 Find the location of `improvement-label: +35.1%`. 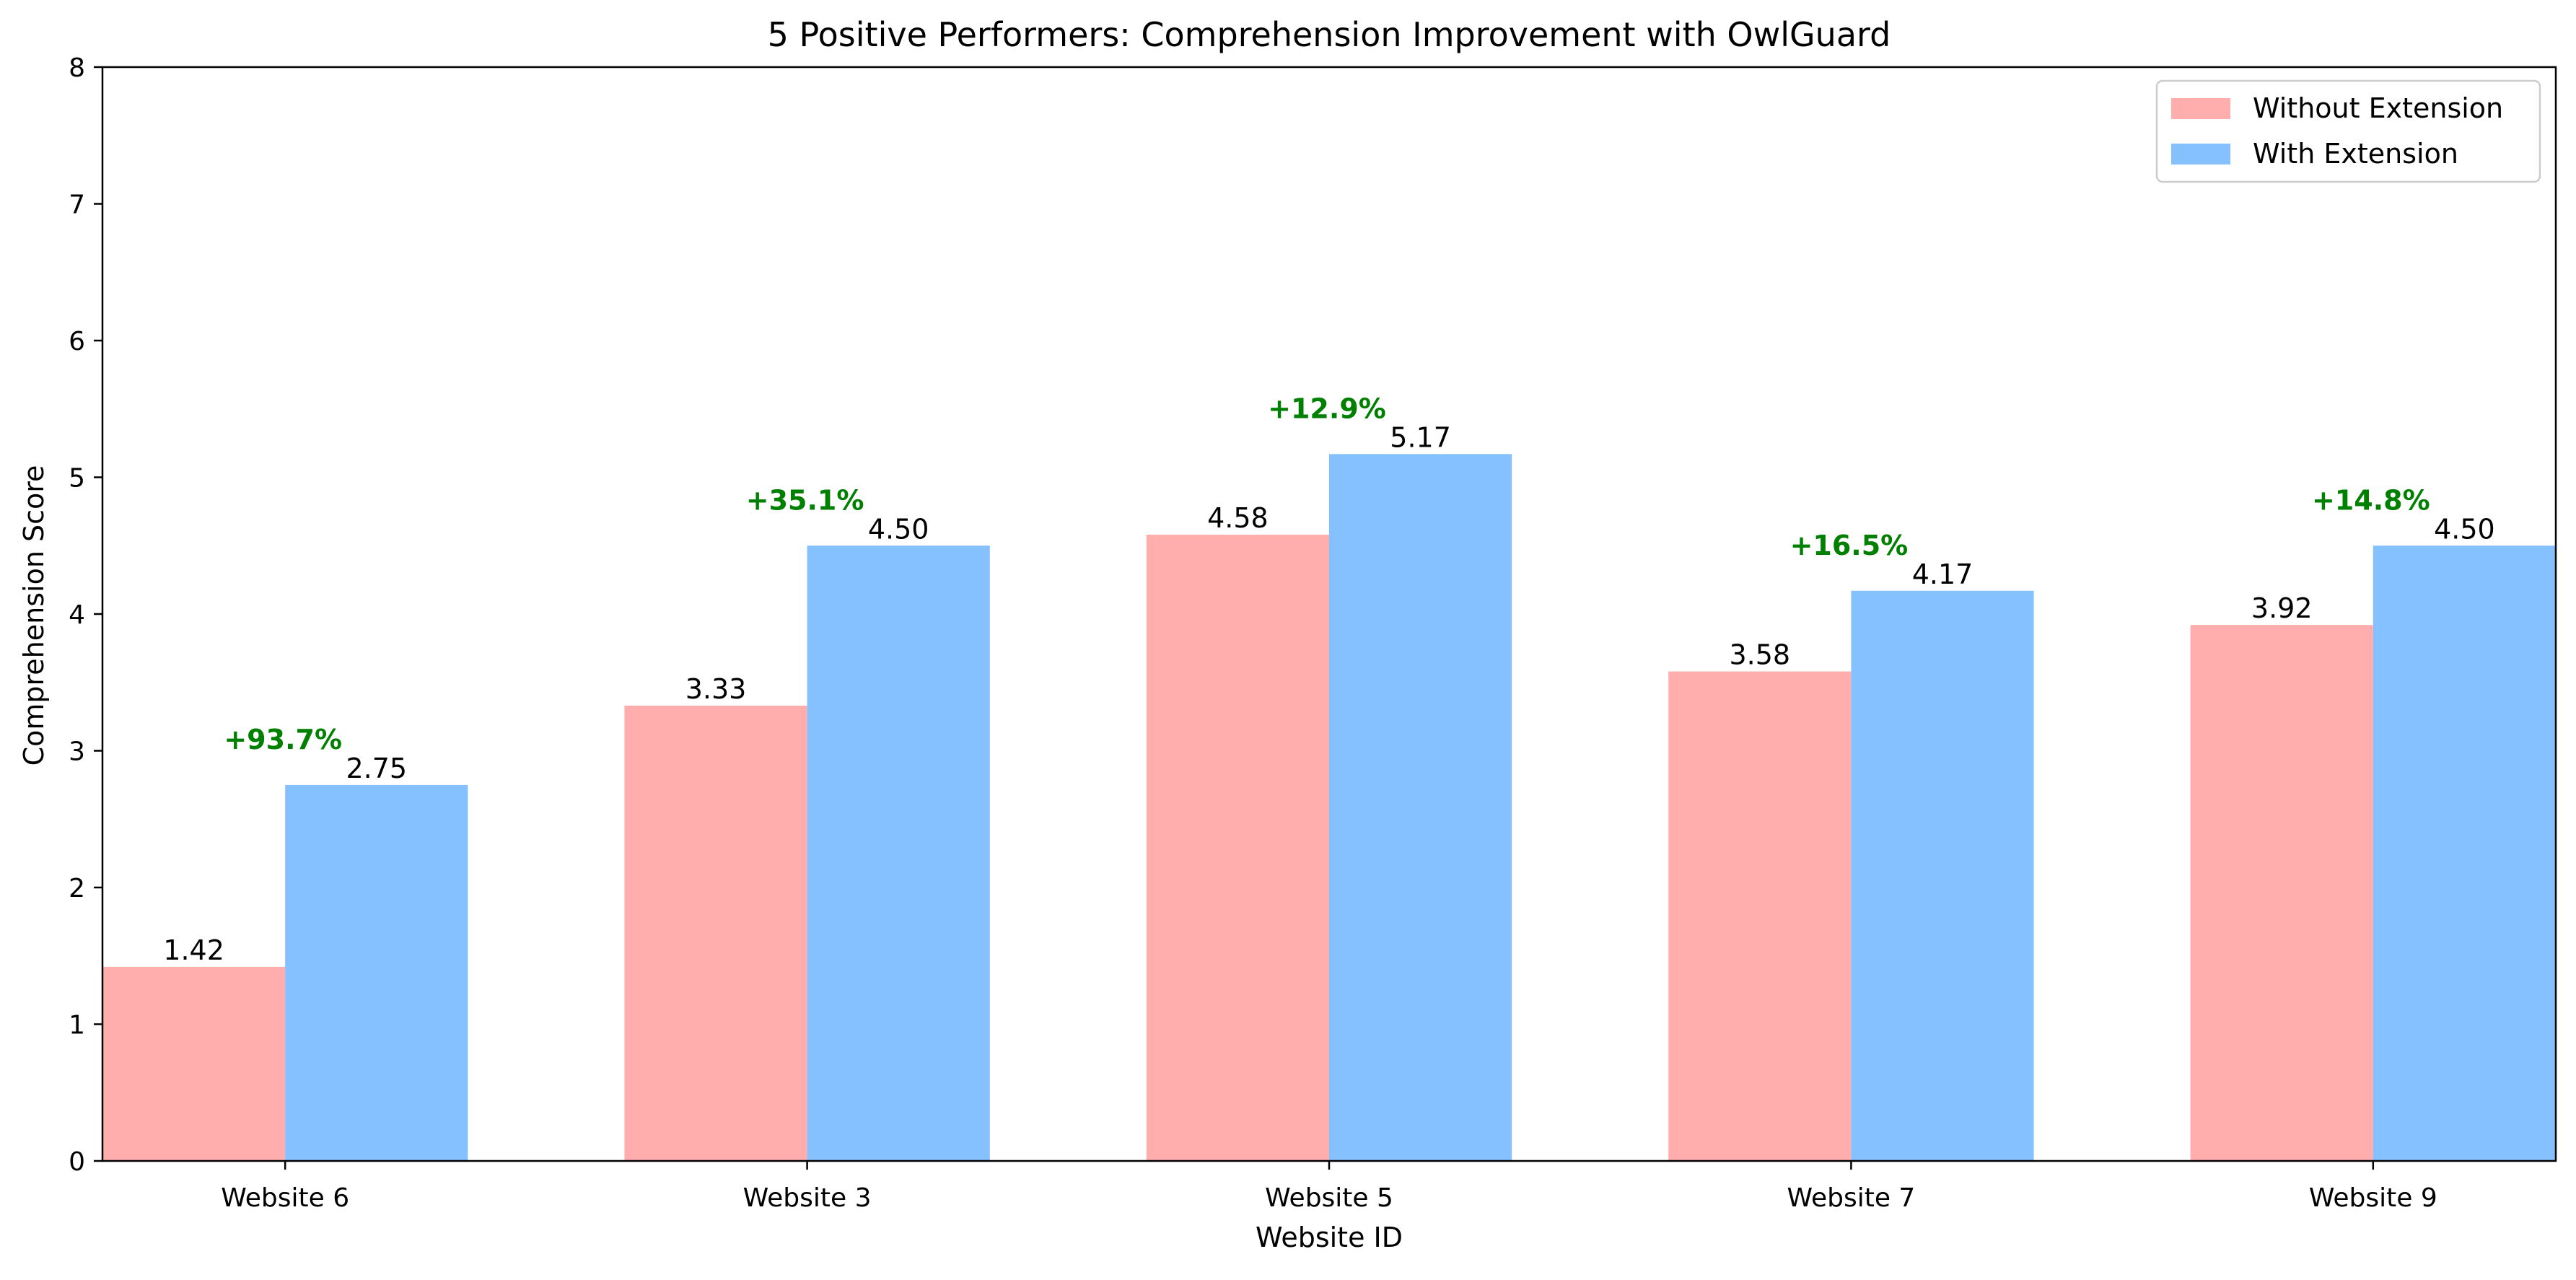

improvement-label: +35.1% is located at coordinates (805, 500).